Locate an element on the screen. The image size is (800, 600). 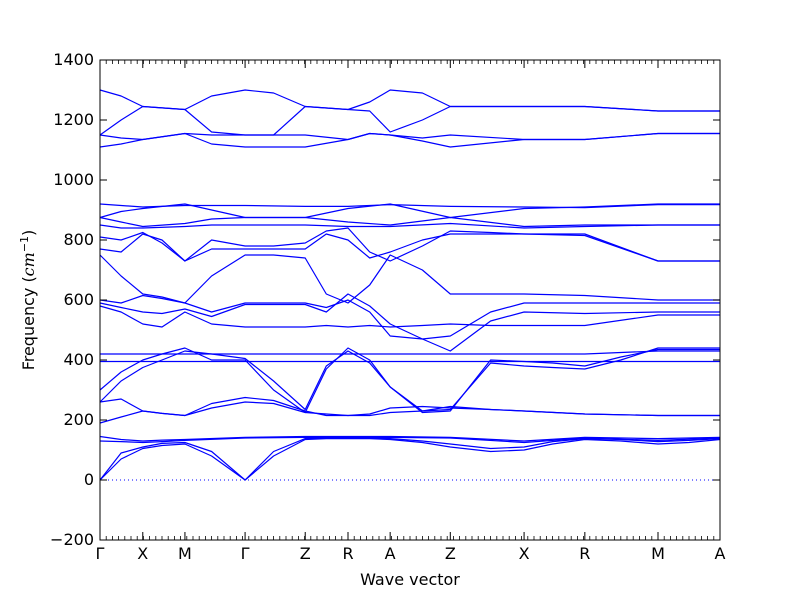
y-tick-label: 800 is located at coordinates (78, 239).